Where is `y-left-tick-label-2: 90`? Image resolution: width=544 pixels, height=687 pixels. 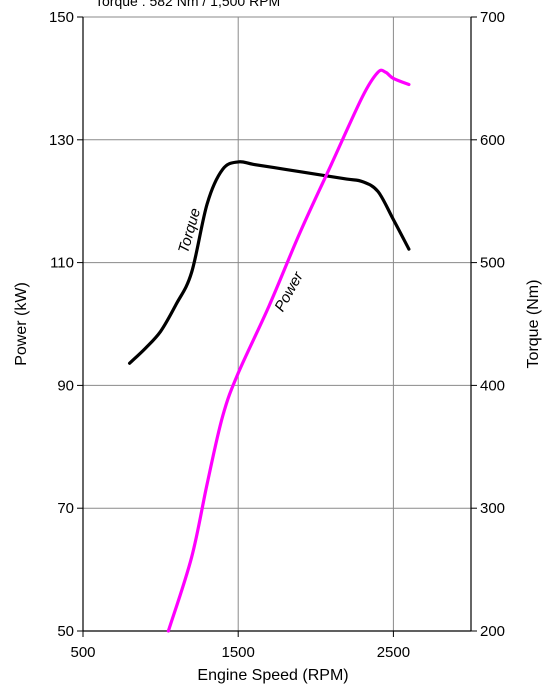 y-left-tick-label-2: 90 is located at coordinates (65, 385).